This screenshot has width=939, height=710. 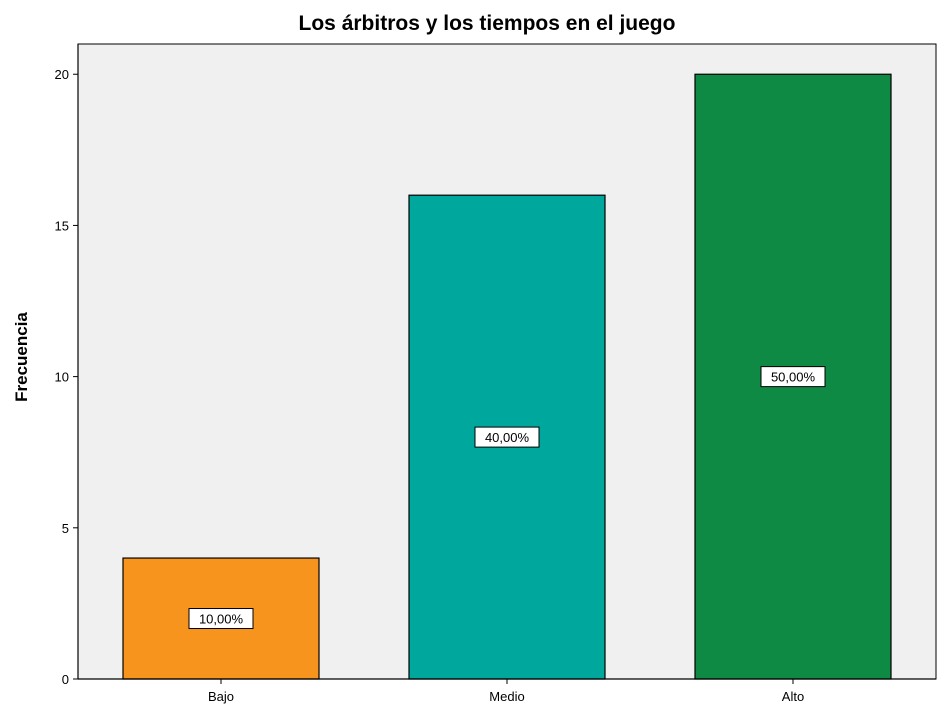 What do you see at coordinates (21, 357) in the screenshot?
I see `y-axis-label: Frecuencia` at bounding box center [21, 357].